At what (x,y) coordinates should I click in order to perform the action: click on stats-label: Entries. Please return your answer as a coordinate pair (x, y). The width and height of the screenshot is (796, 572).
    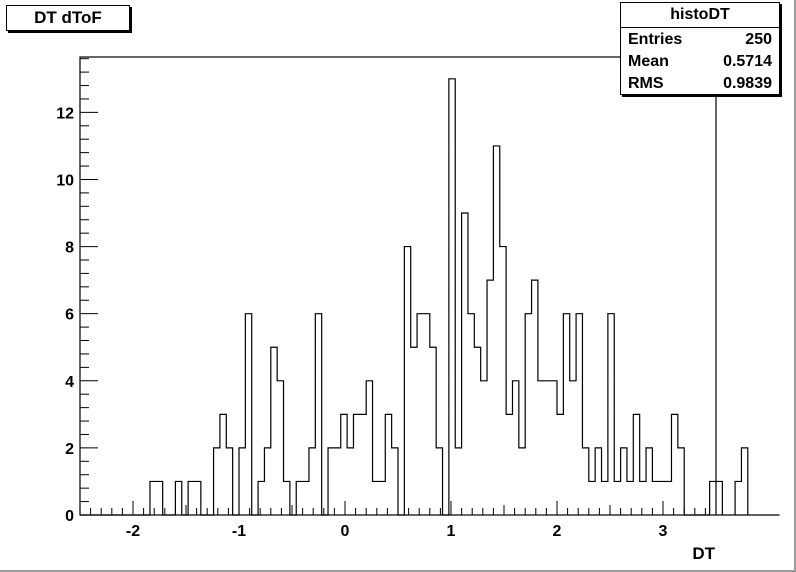
    Looking at the image, I should click on (655, 39).